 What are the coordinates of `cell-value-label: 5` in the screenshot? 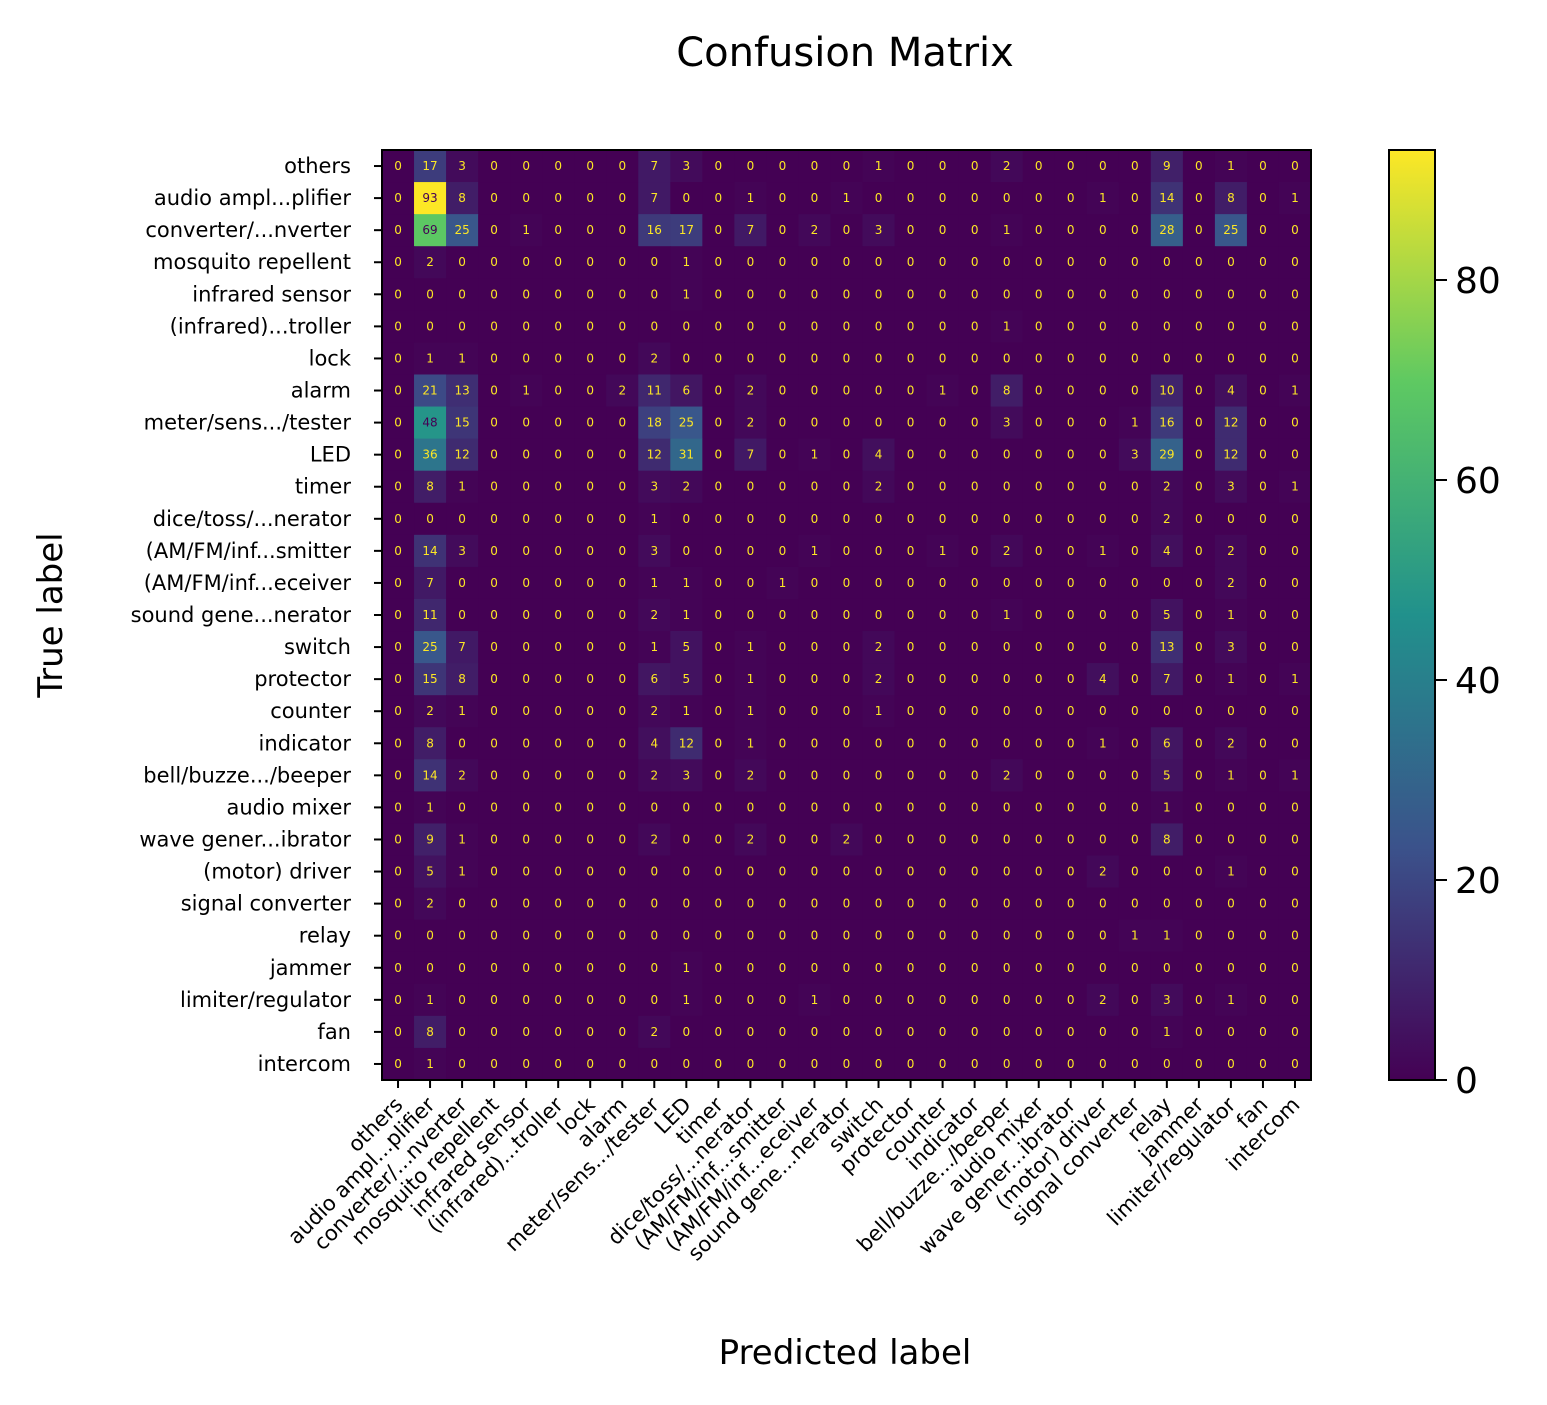 It's located at (687, 679).